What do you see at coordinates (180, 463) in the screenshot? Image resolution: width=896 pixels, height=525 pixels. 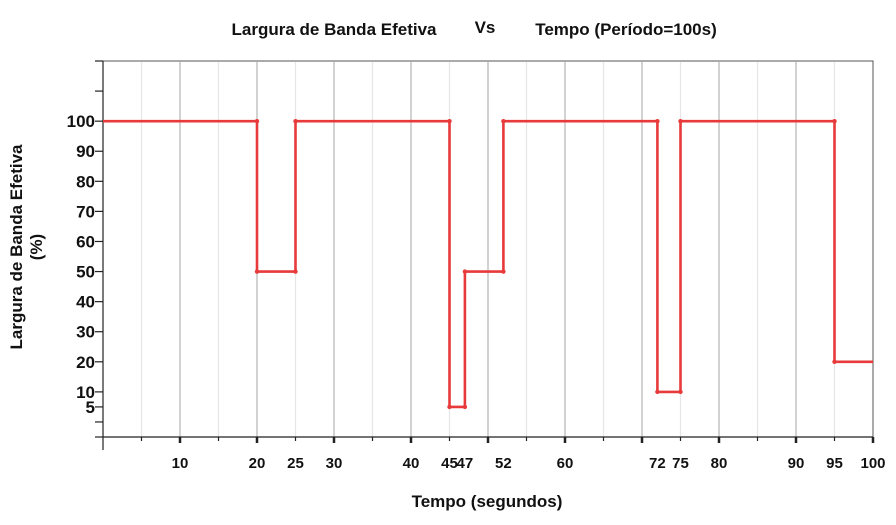 I see `x-tick-label: 10` at bounding box center [180, 463].